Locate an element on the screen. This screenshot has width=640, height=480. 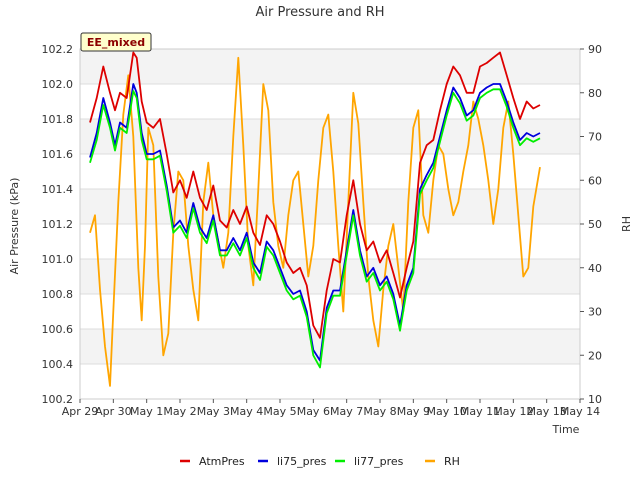
x-tick-label: May 12 is located at coordinates (513, 411).